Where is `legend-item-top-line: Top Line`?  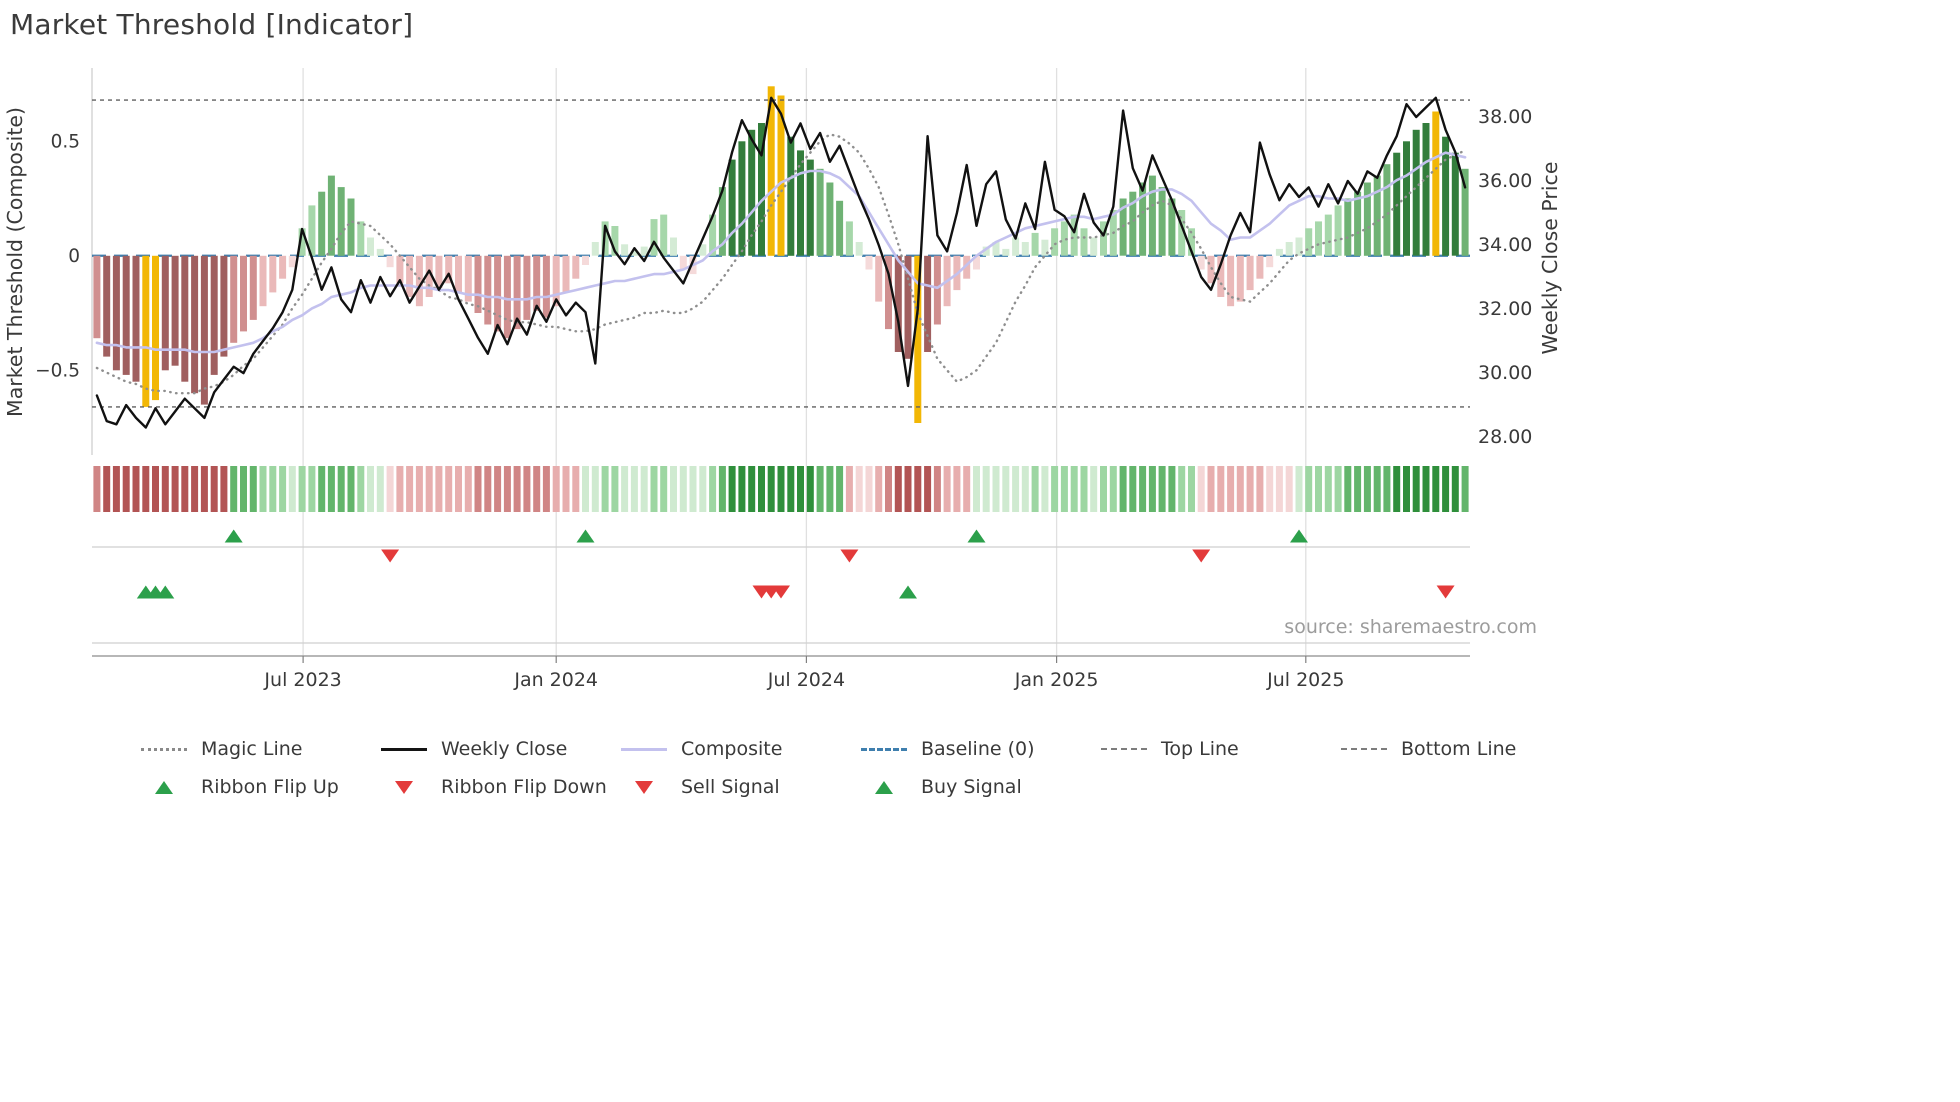 legend-item-top-line: Top Line is located at coordinates (1220, 749).